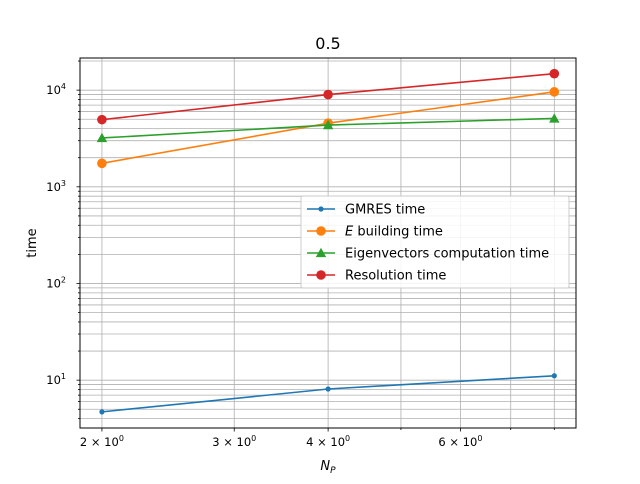 The width and height of the screenshot is (640, 484). What do you see at coordinates (32, 242) in the screenshot?
I see `y-axis-label: time` at bounding box center [32, 242].